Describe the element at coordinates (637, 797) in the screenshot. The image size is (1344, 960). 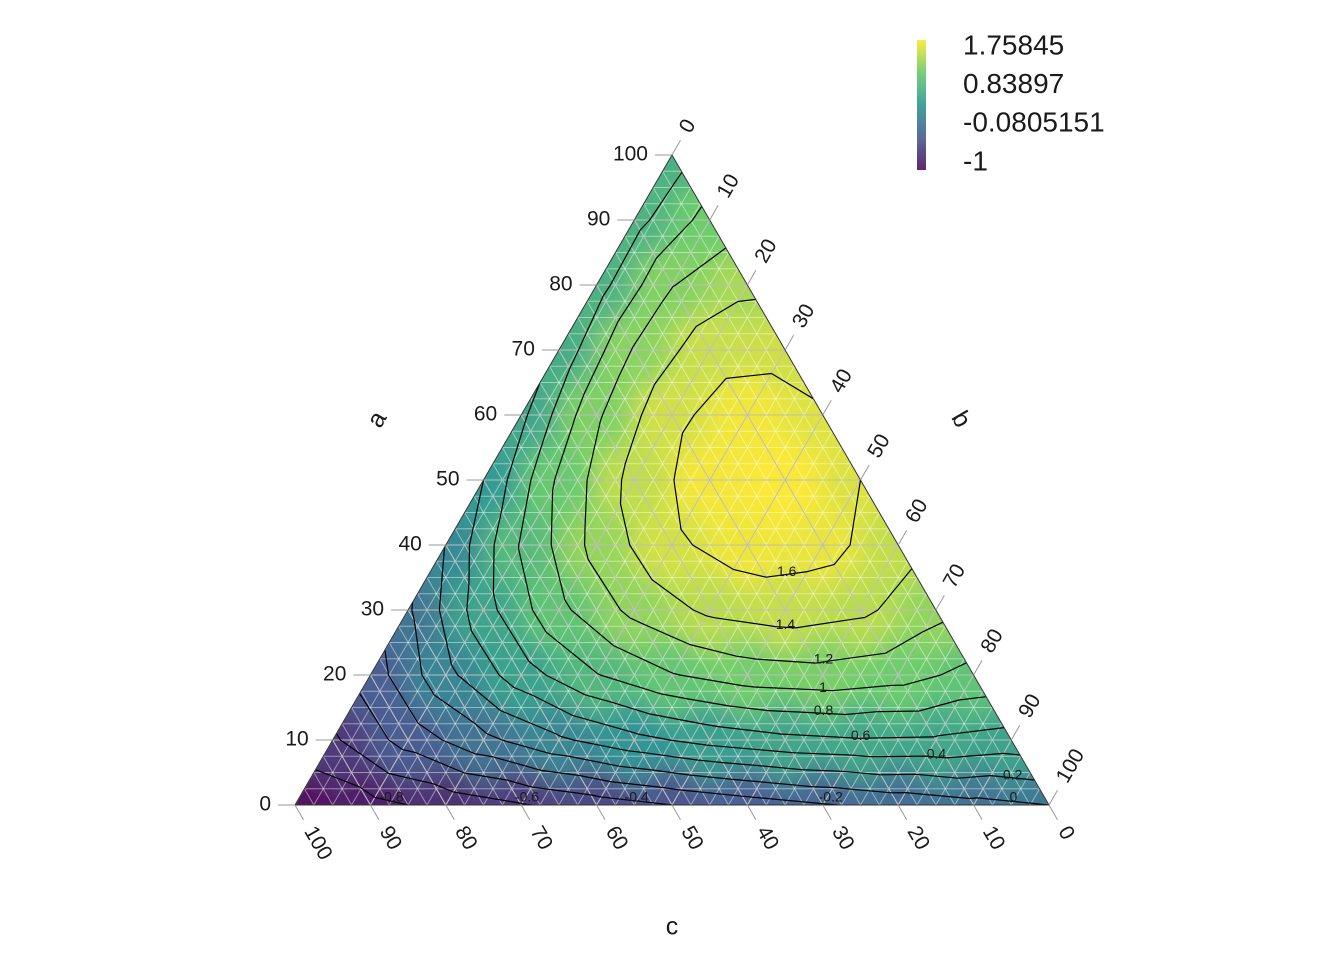
I see `contour-label: -0.4` at that location.